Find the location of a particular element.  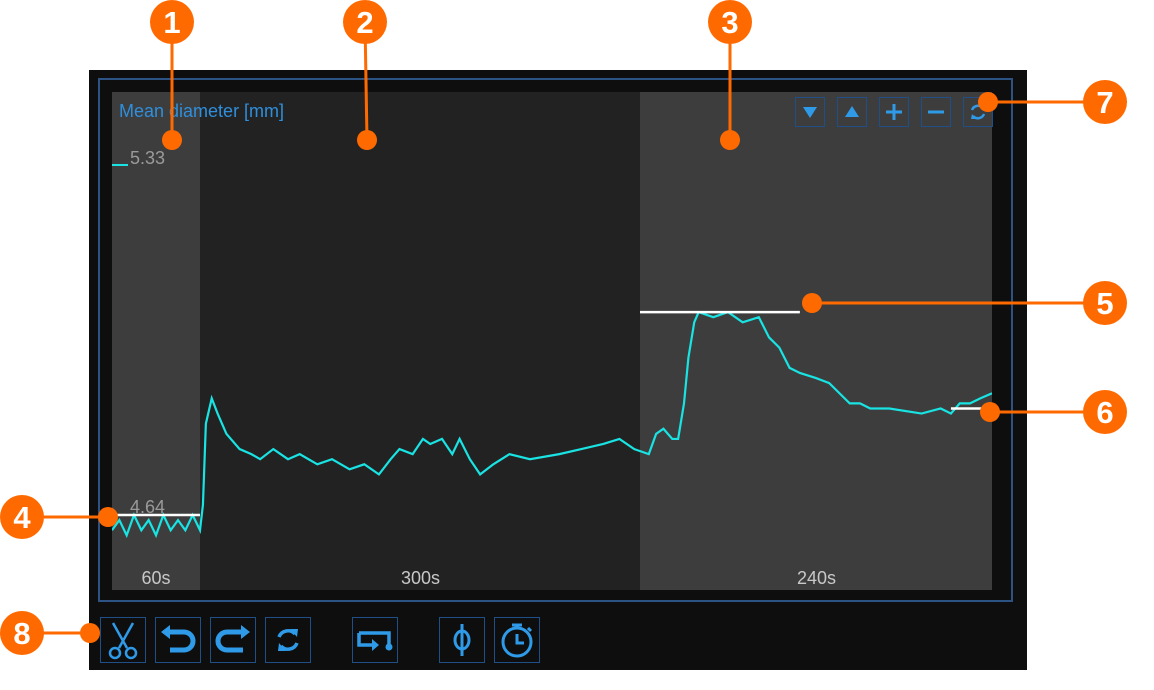

step-button is located at coordinates (375, 640).